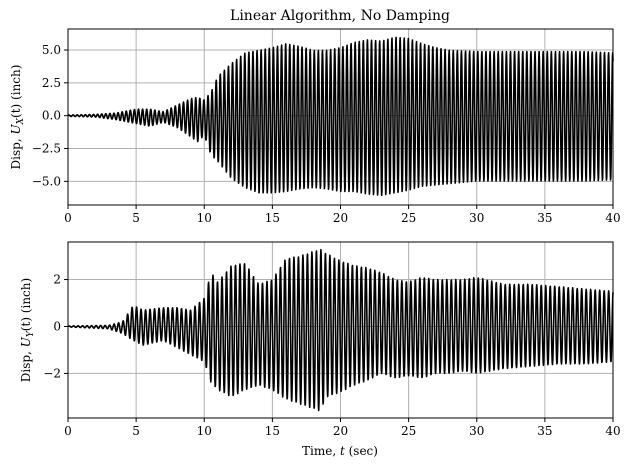 This screenshot has width=630, height=469. I want to click on y-tick-label: 2, so click(57, 280).